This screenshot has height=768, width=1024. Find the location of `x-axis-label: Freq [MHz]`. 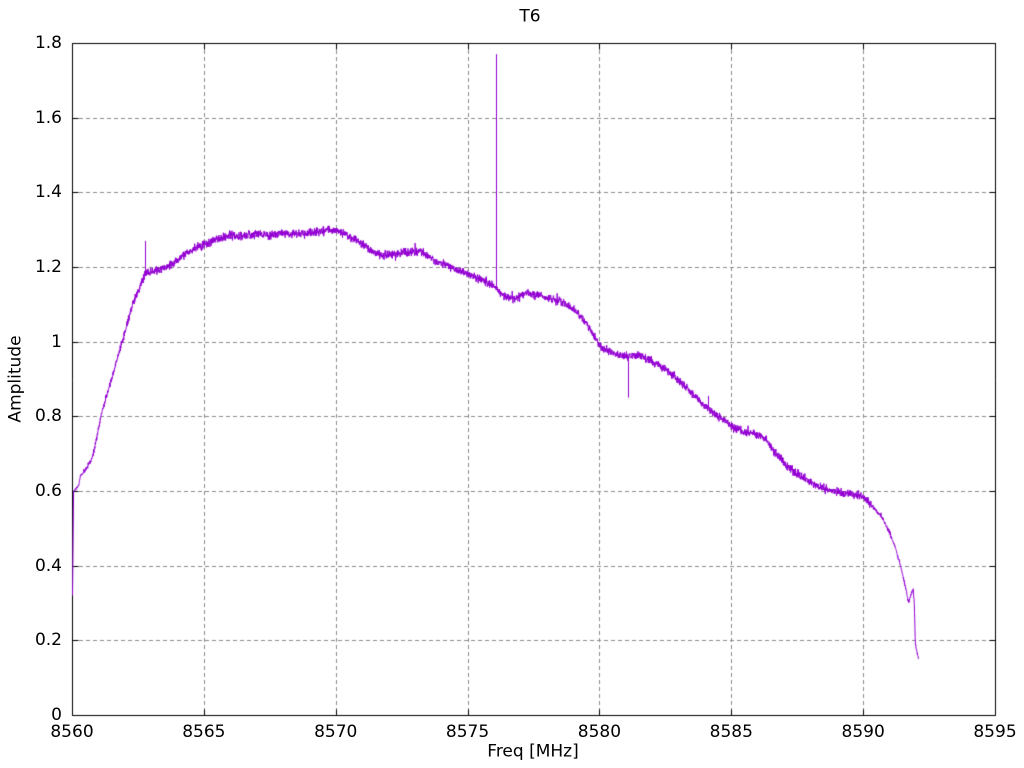

x-axis-label: Freq [MHz] is located at coordinates (533, 751).